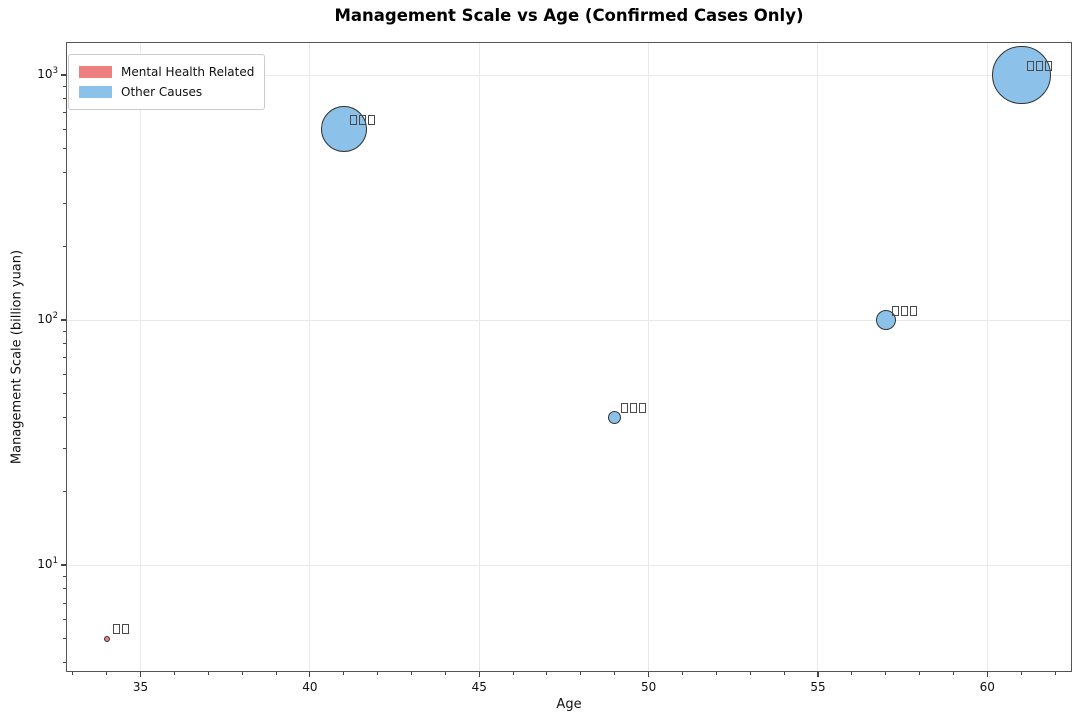  I want to click on x-tick-label-40: 40, so click(310, 687).